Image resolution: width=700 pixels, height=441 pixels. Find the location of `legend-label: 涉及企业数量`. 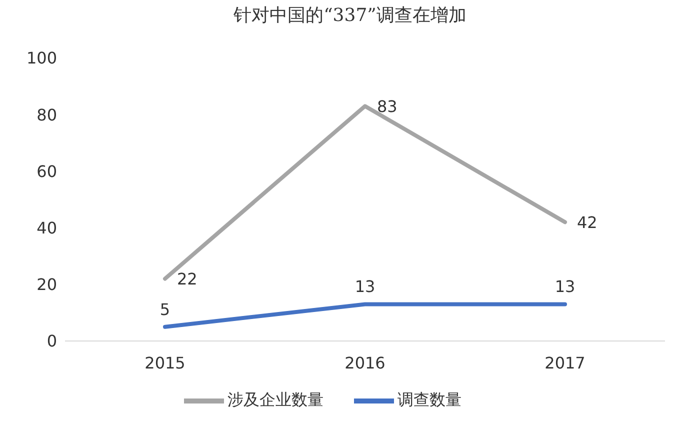

legend-label: 涉及企业数量 is located at coordinates (276, 400).